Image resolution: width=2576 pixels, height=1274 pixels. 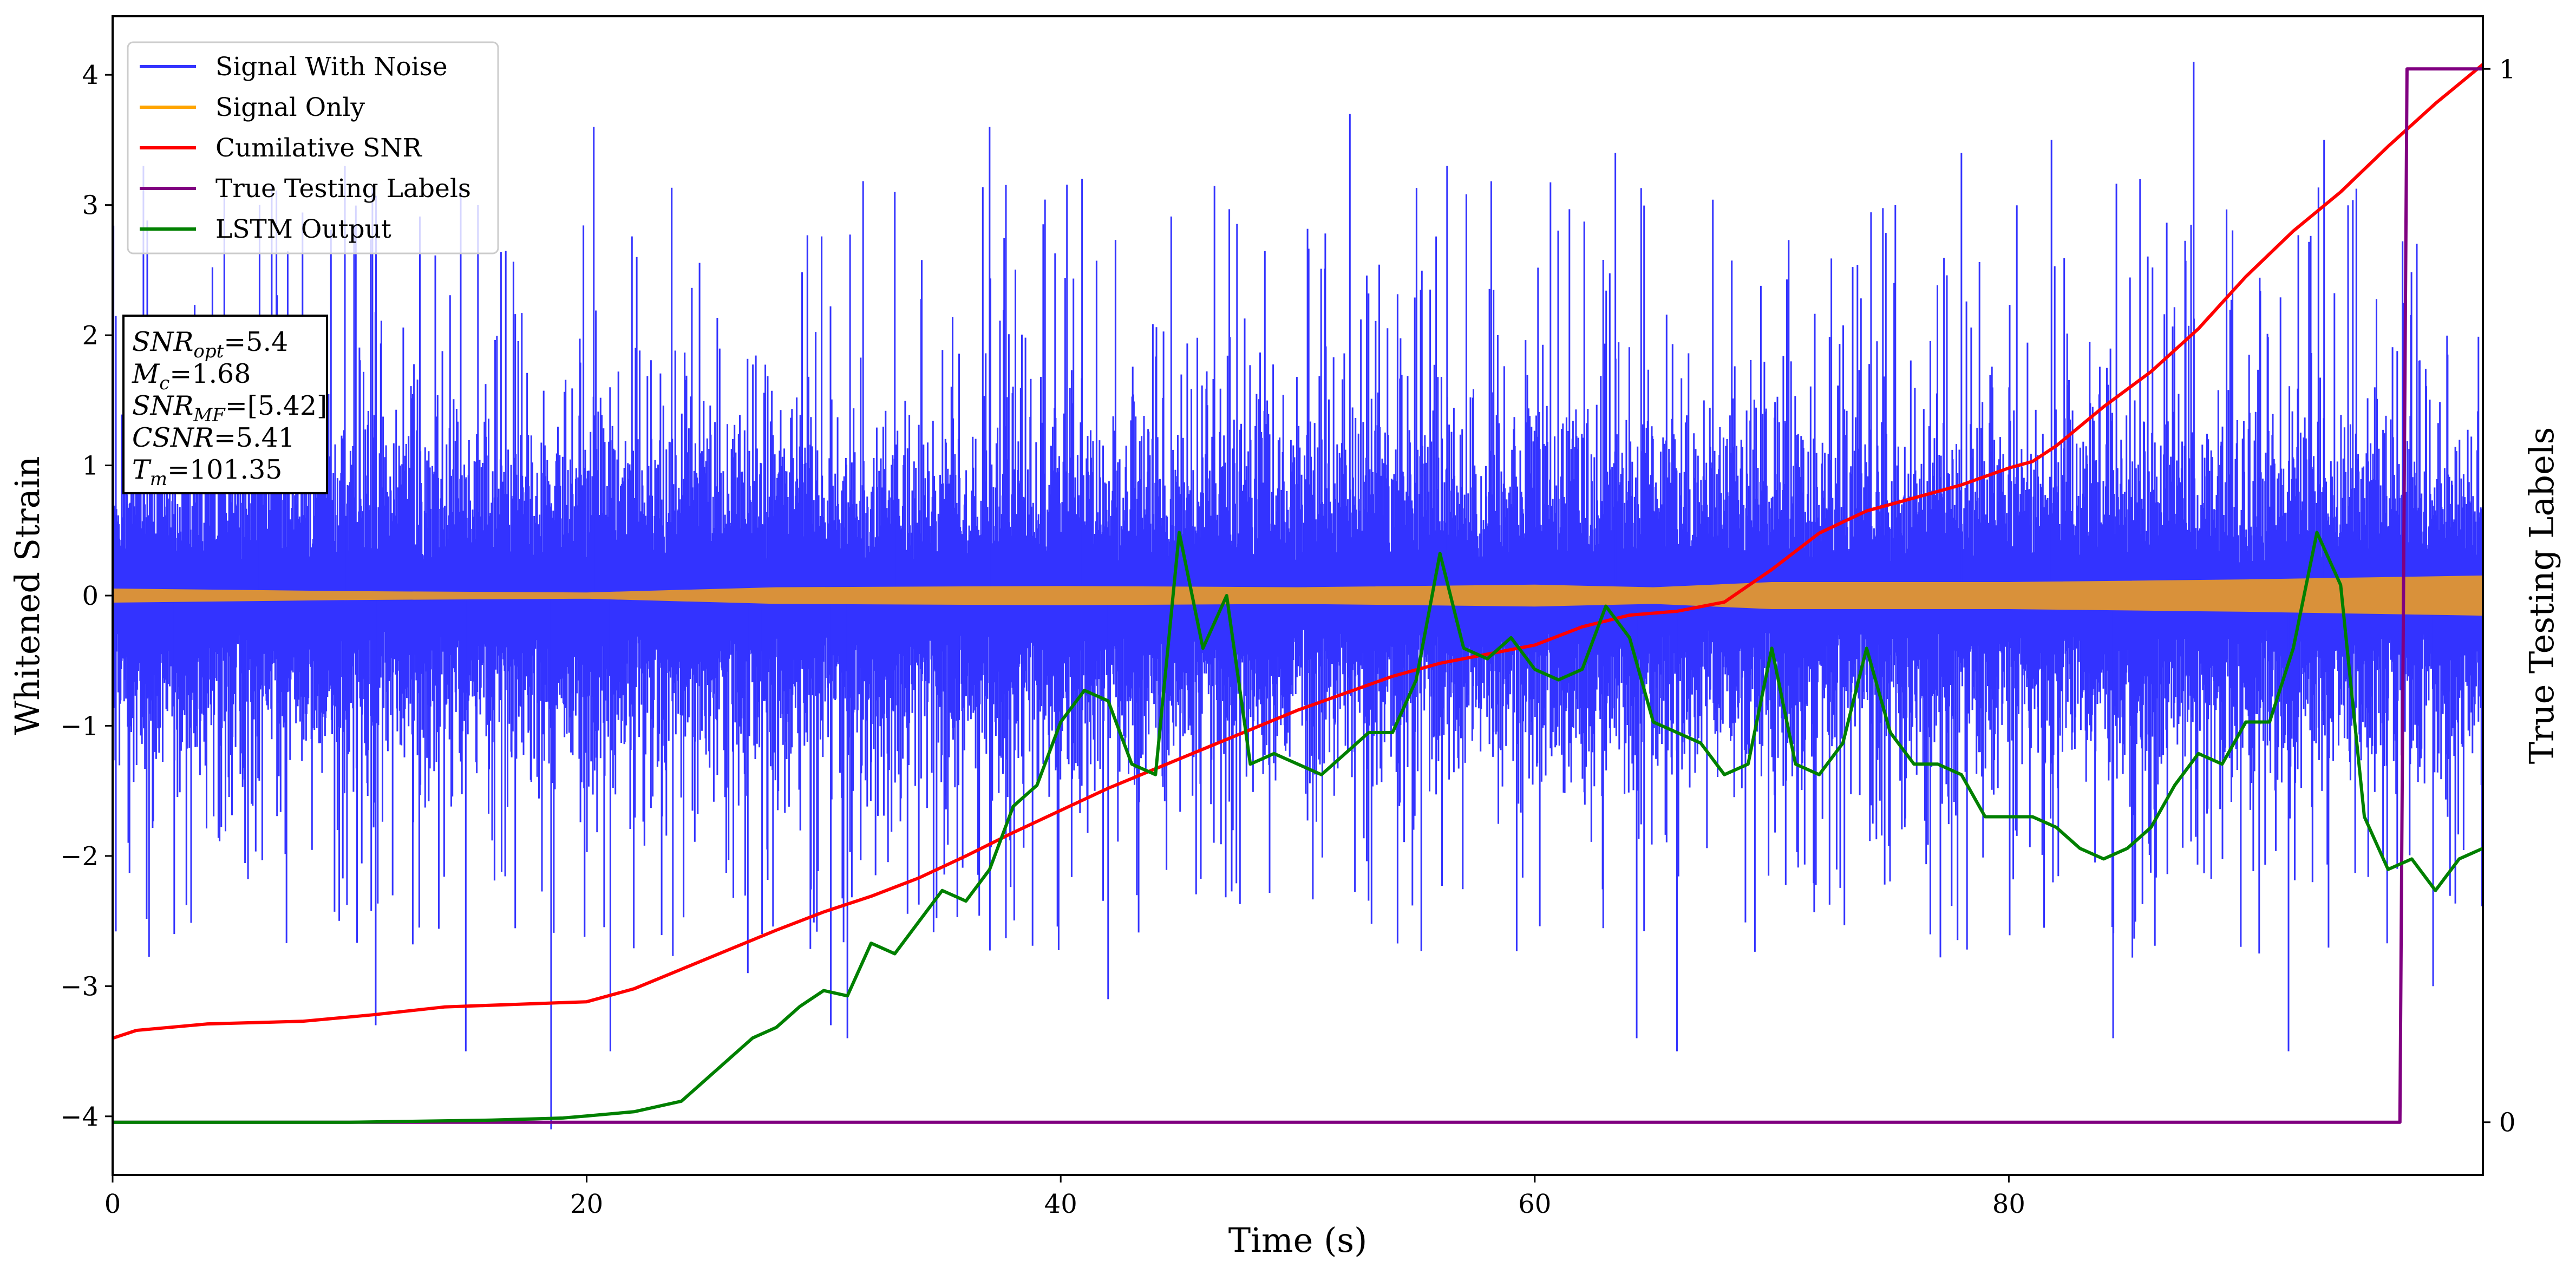 I want to click on parameter-line: SNRopt=5.4, so click(x=210, y=344).